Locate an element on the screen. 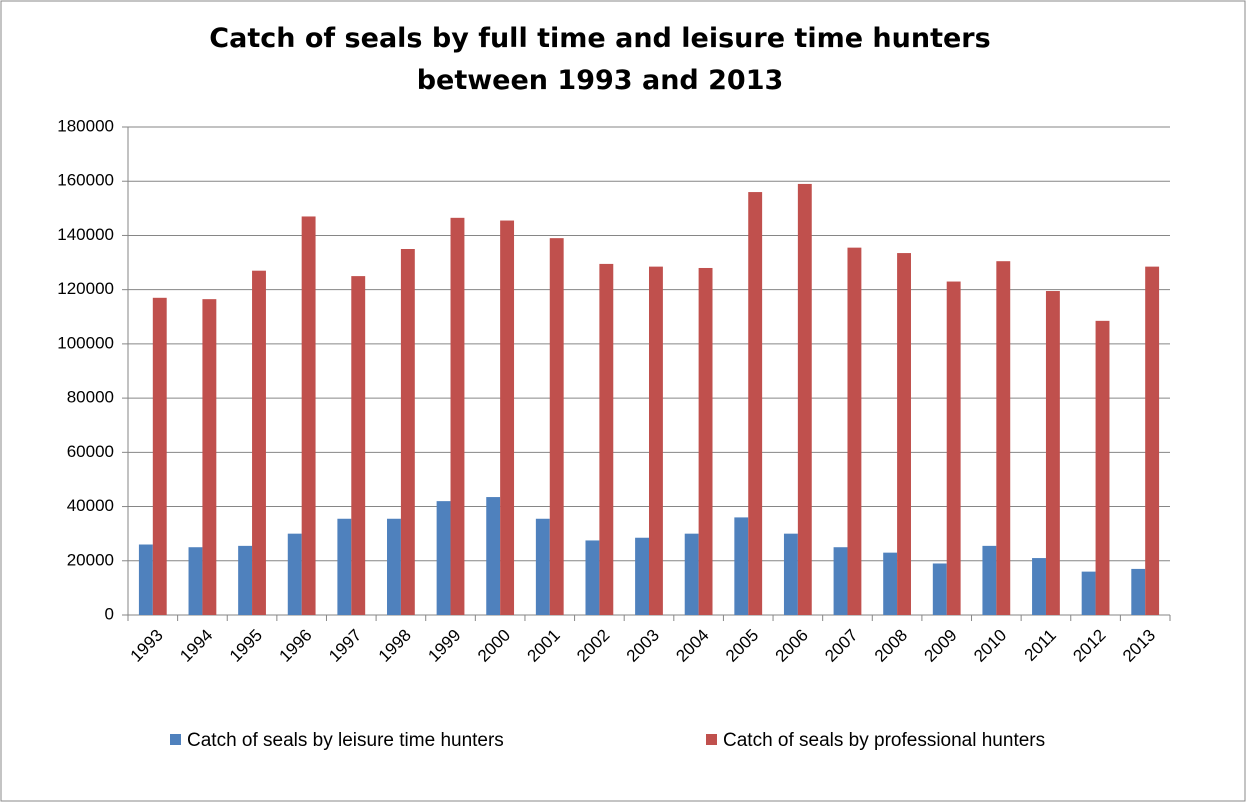 The image size is (1247, 803). y-tick-label: 20000 is located at coordinates (90, 559).